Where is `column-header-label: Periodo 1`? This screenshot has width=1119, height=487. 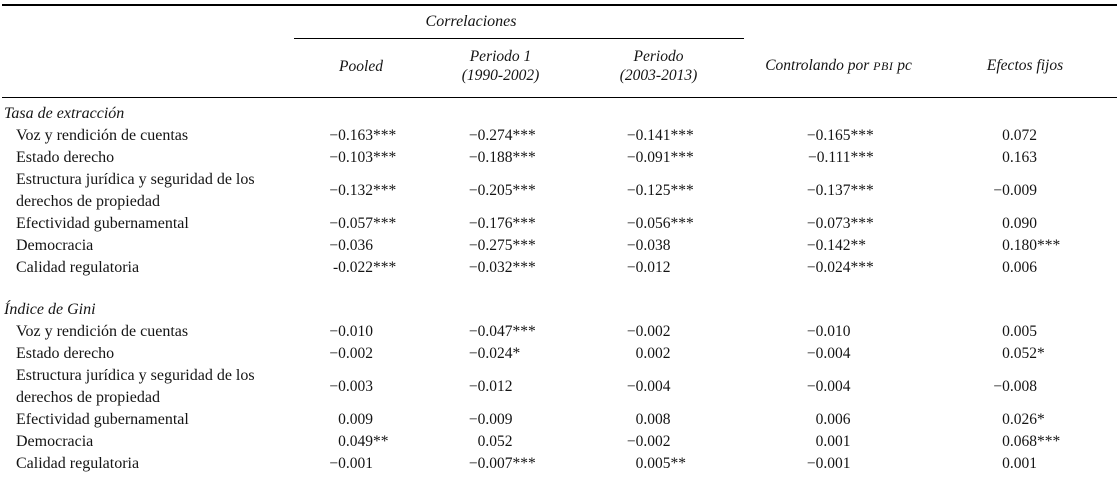
column-header-label: Periodo 1 is located at coordinates (500, 56).